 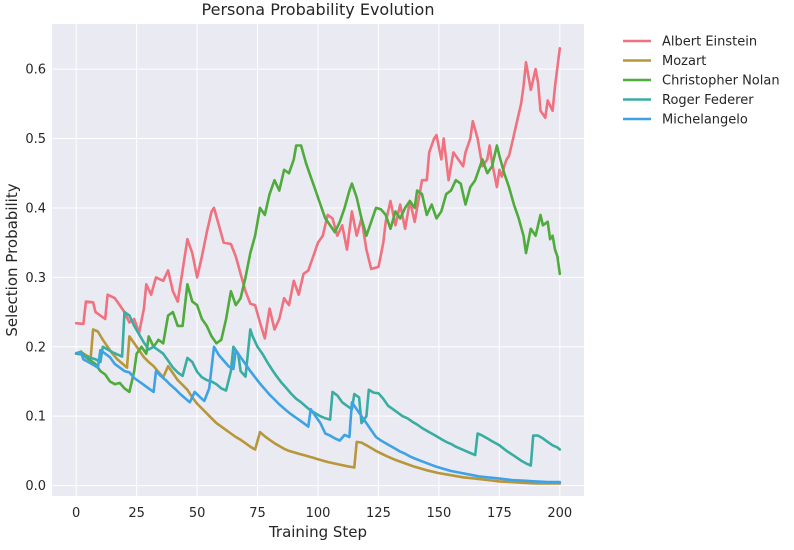 What do you see at coordinates (378, 513) in the screenshot?
I see `x-tick-label: 125` at bounding box center [378, 513].